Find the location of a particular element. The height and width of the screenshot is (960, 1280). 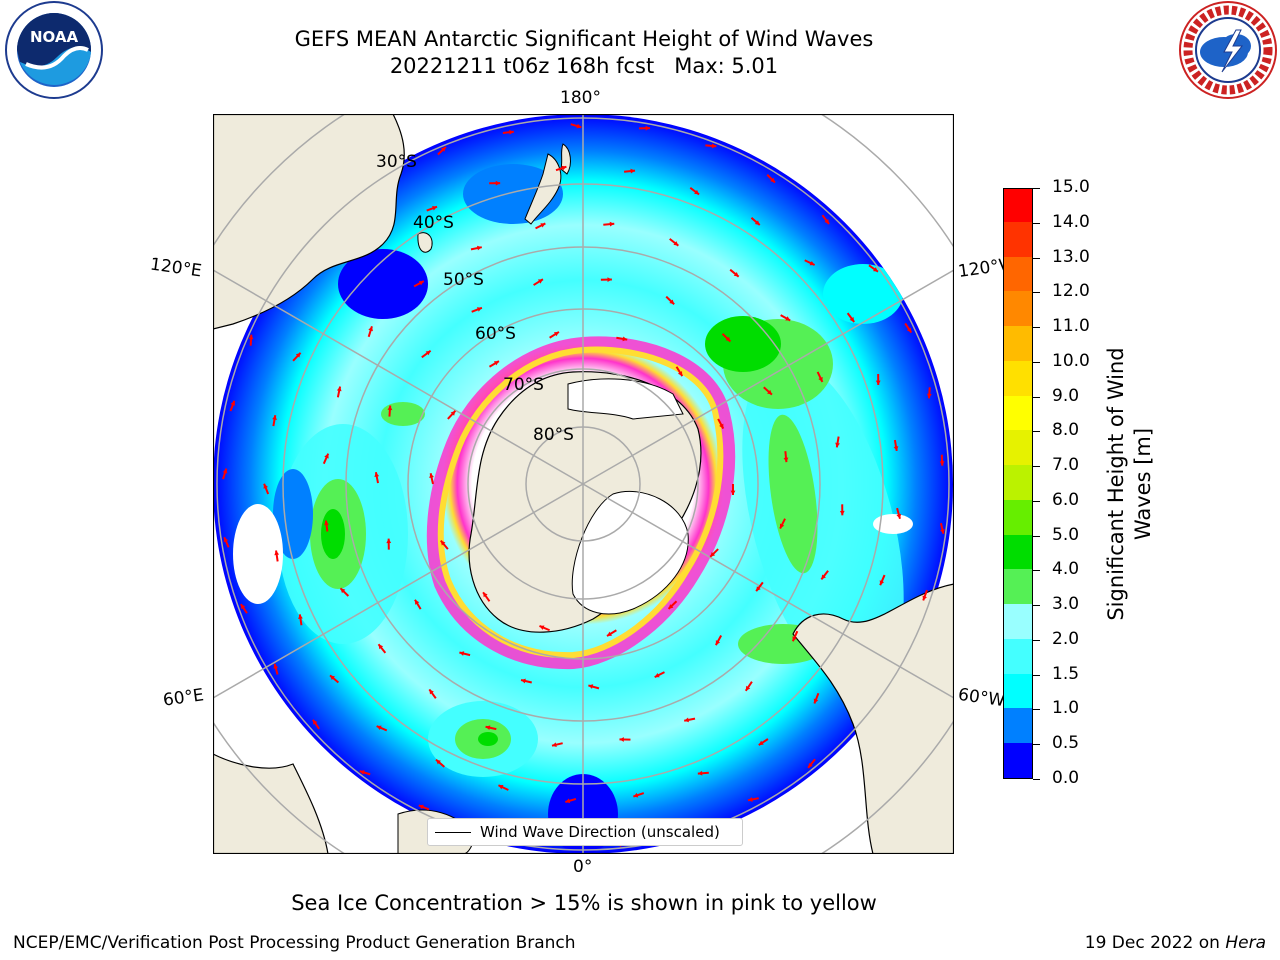

colorbar-tick-label: 4.0 is located at coordinates (1066, 569).